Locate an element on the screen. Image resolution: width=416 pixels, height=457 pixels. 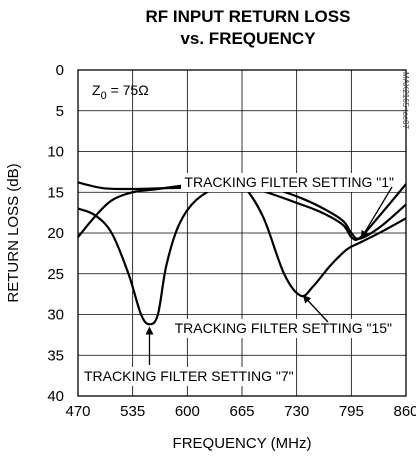
impedance-label-prefix: Z is located at coordinates (96, 90).